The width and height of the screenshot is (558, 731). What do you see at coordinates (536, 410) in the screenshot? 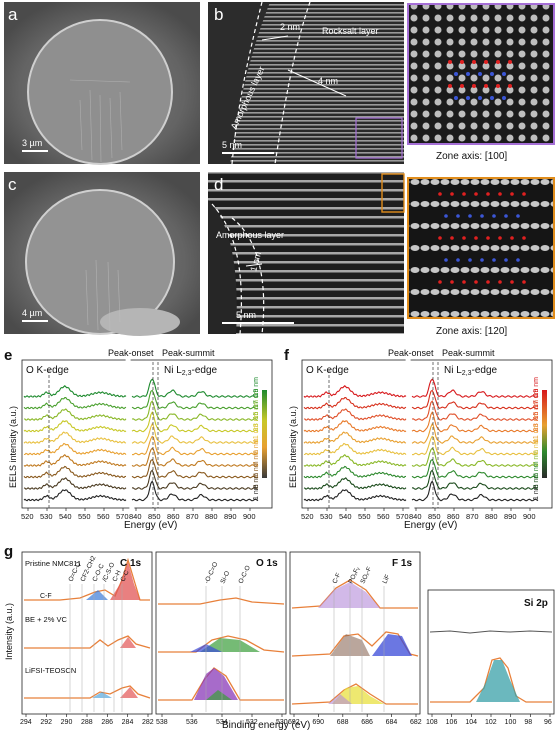
I see `depth-label: 15 nm` at bounding box center [536, 410].